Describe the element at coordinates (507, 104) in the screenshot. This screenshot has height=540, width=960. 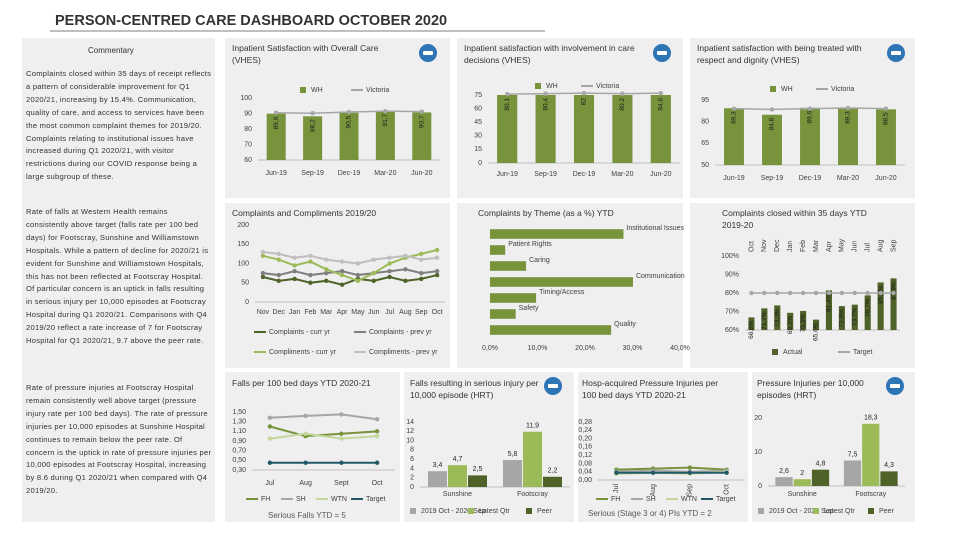
I see `value-label: 80,1` at that location.